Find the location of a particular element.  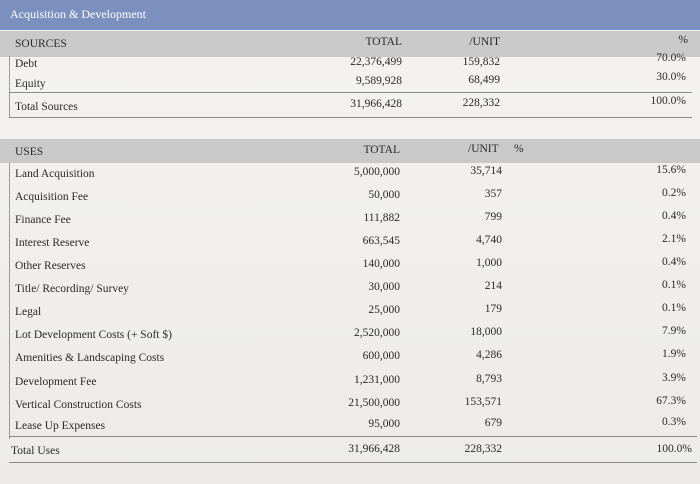

uses-row-total: 21,500,000 is located at coordinates (374, 403).